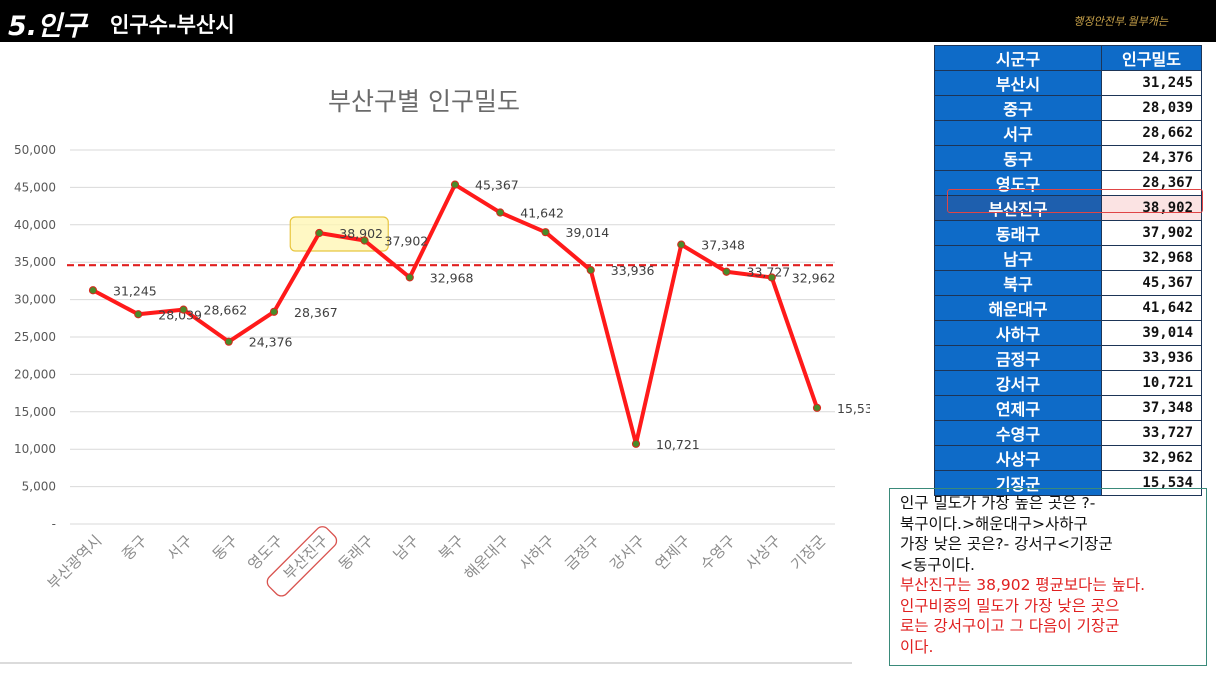  I want to click on table-row: 수영구 33,727, so click(1068, 433).